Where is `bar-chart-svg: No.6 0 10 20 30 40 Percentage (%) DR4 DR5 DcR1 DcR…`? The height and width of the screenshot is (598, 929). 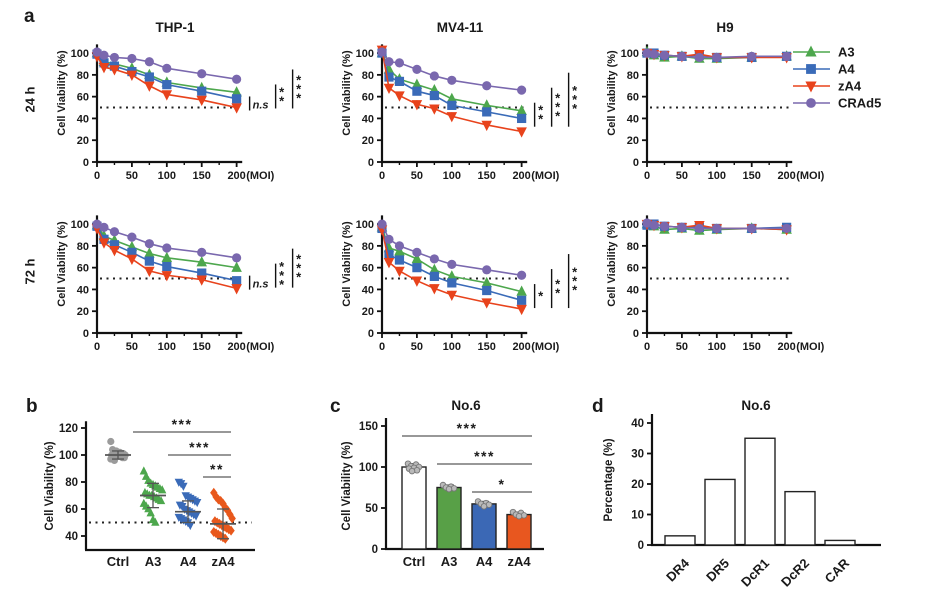 bar-chart-svg: No.6 0 10 20 30 40 Percentage (%) DR4 DR5 DcR1 DcR… is located at coordinates (742, 494).